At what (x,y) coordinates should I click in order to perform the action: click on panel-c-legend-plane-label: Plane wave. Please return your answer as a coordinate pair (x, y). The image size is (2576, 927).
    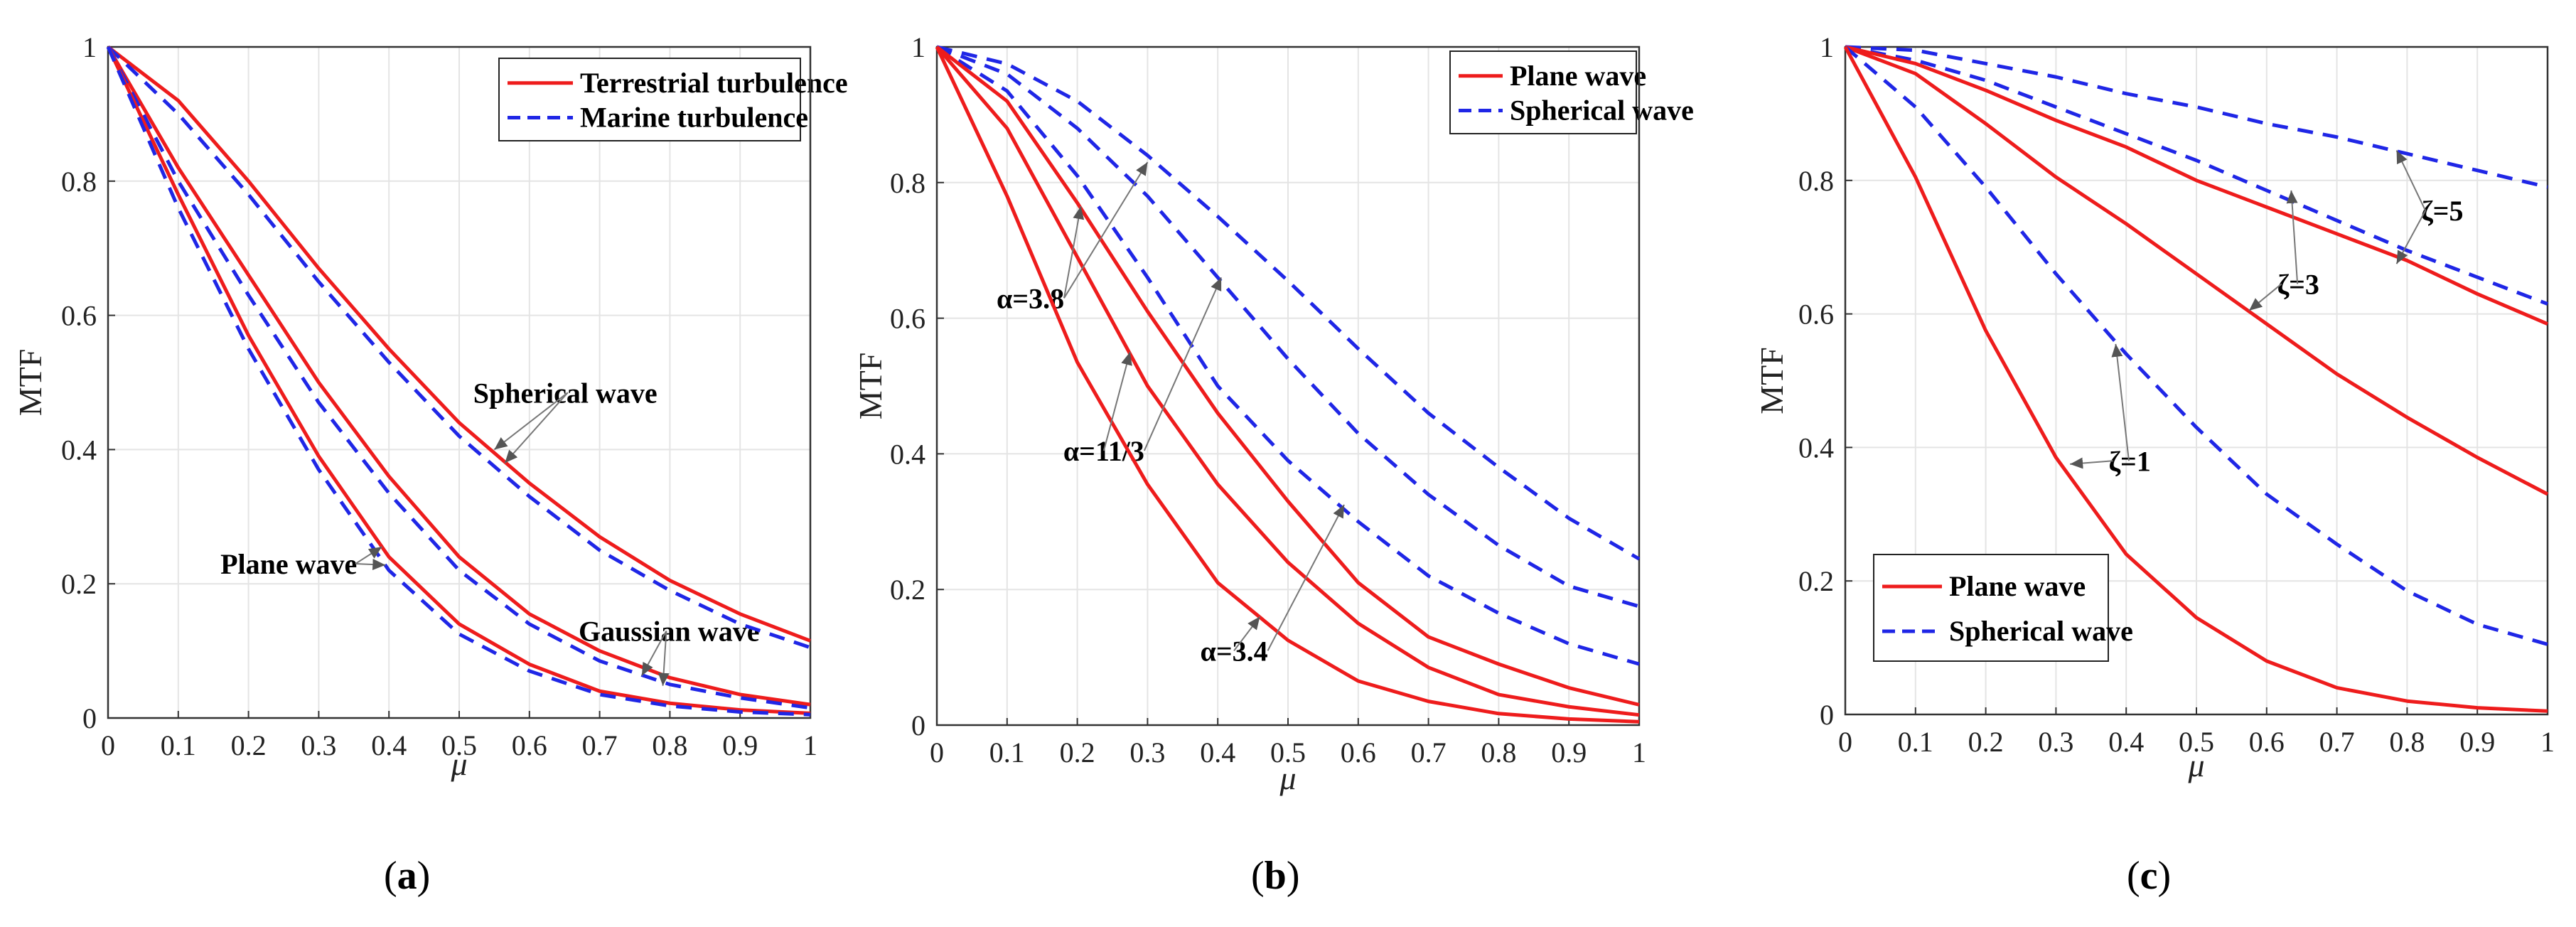
    Looking at the image, I should click on (2017, 586).